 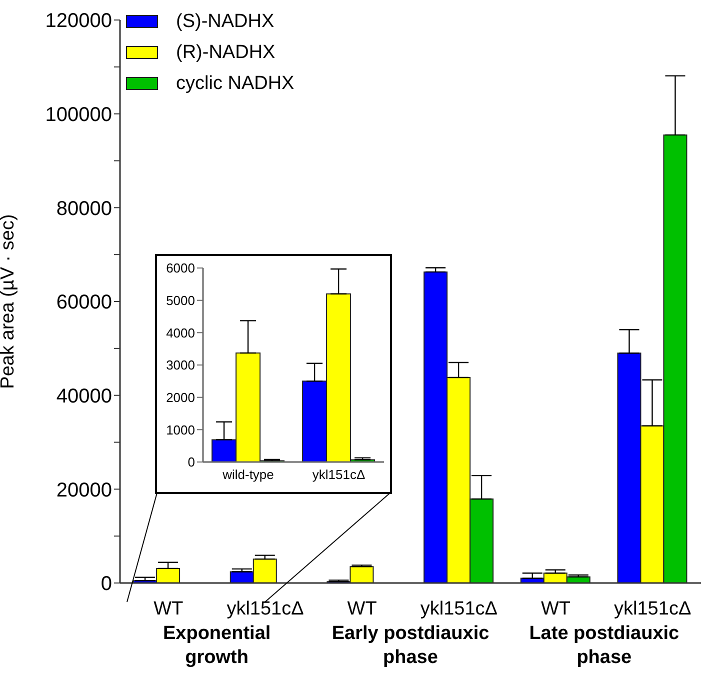 I want to click on y-tick-label: 5000, so click(x=180, y=300).